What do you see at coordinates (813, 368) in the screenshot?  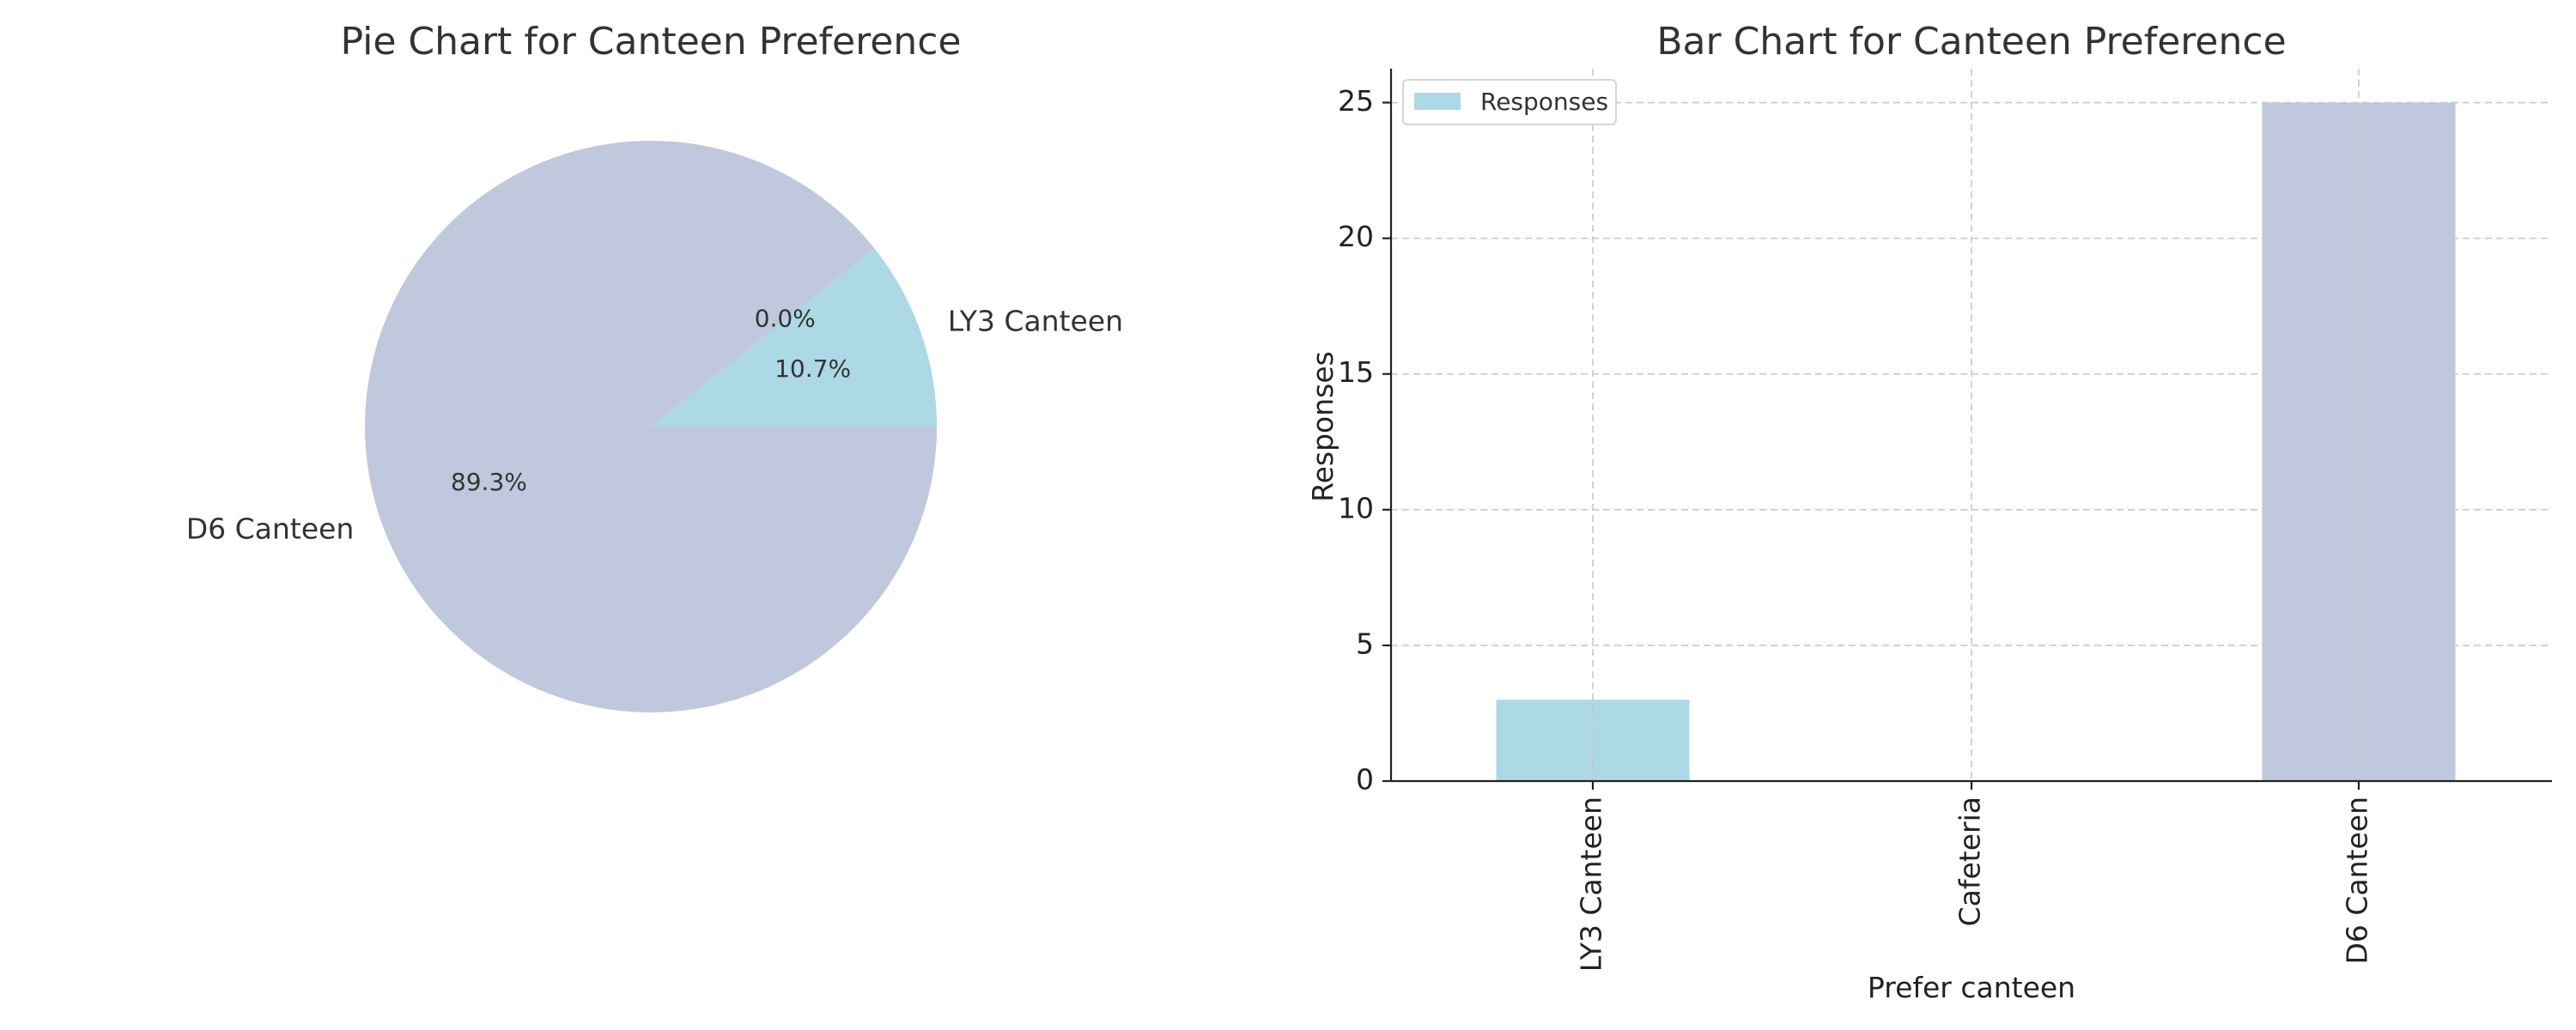 I see `pie-percent-label-ly3-canteen: 10.7%` at bounding box center [813, 368].